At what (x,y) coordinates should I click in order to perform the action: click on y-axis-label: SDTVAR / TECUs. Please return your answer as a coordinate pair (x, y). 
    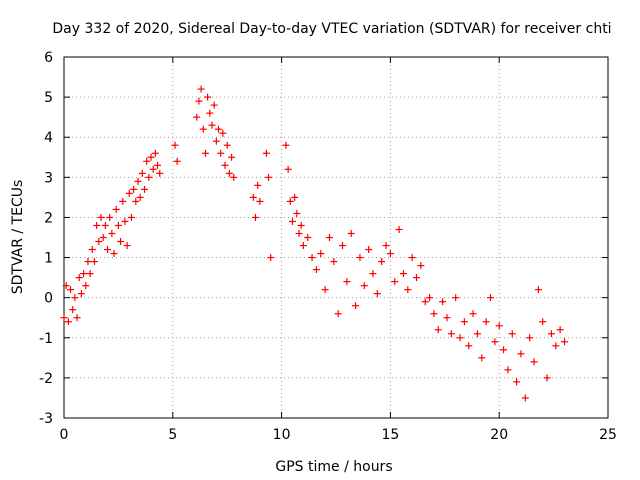
    Looking at the image, I should click on (18, 237).